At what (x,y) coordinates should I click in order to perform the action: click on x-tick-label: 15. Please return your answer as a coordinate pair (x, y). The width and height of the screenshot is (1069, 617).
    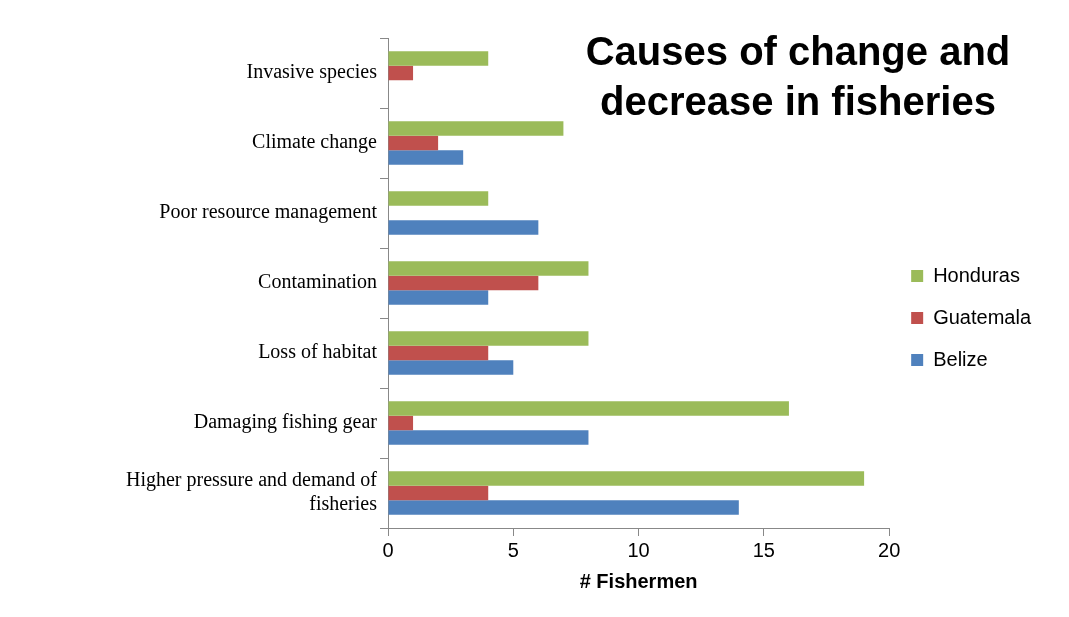
    Looking at the image, I should click on (763, 549).